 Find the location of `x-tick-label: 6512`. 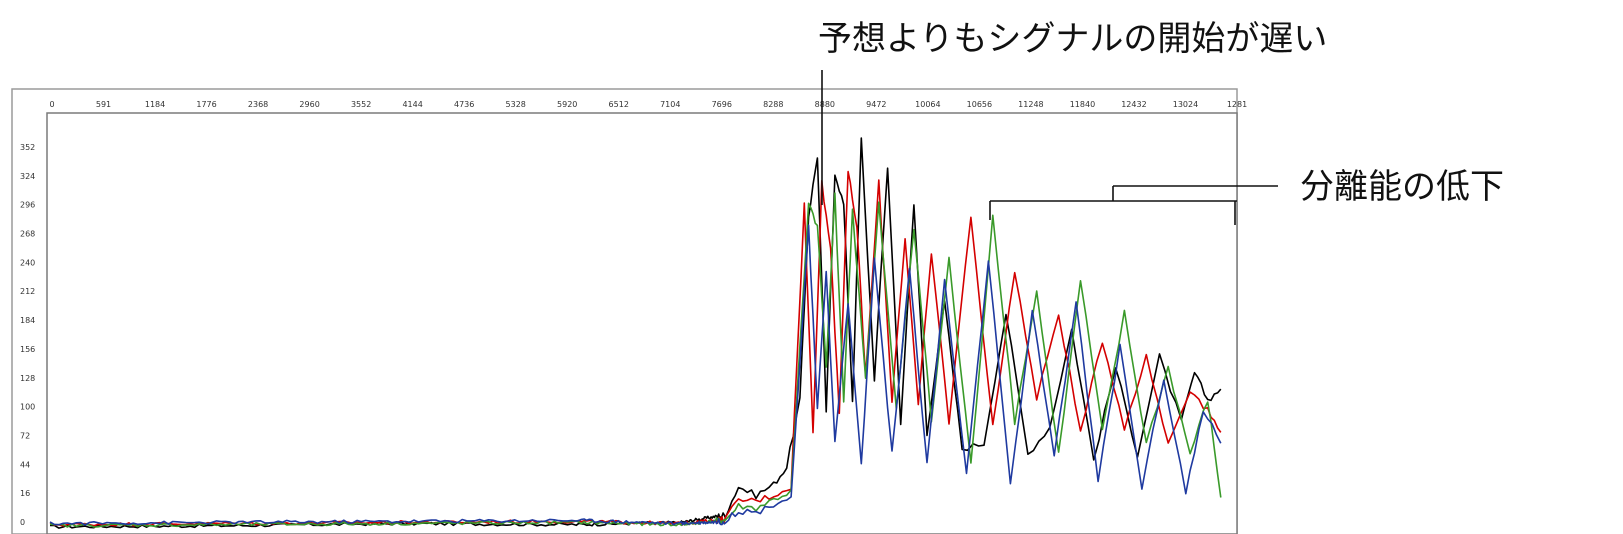

x-tick-label: 6512 is located at coordinates (619, 104).